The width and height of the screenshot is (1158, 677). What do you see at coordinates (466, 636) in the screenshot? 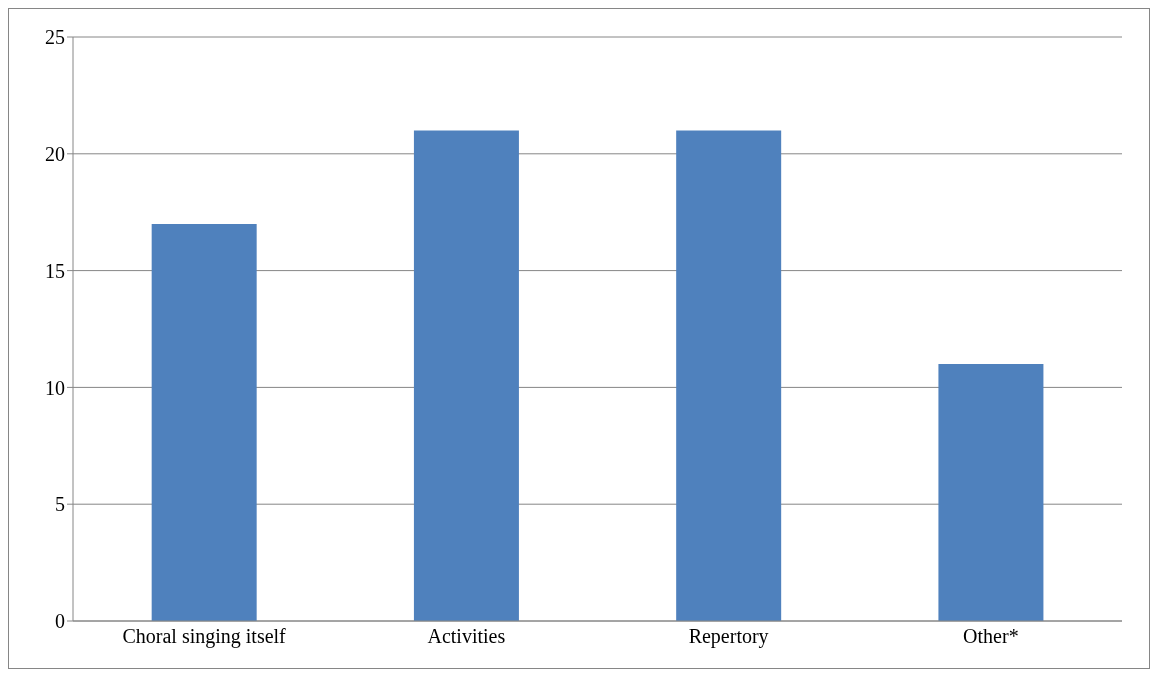
I see `x-tick-label: Activities` at bounding box center [466, 636].